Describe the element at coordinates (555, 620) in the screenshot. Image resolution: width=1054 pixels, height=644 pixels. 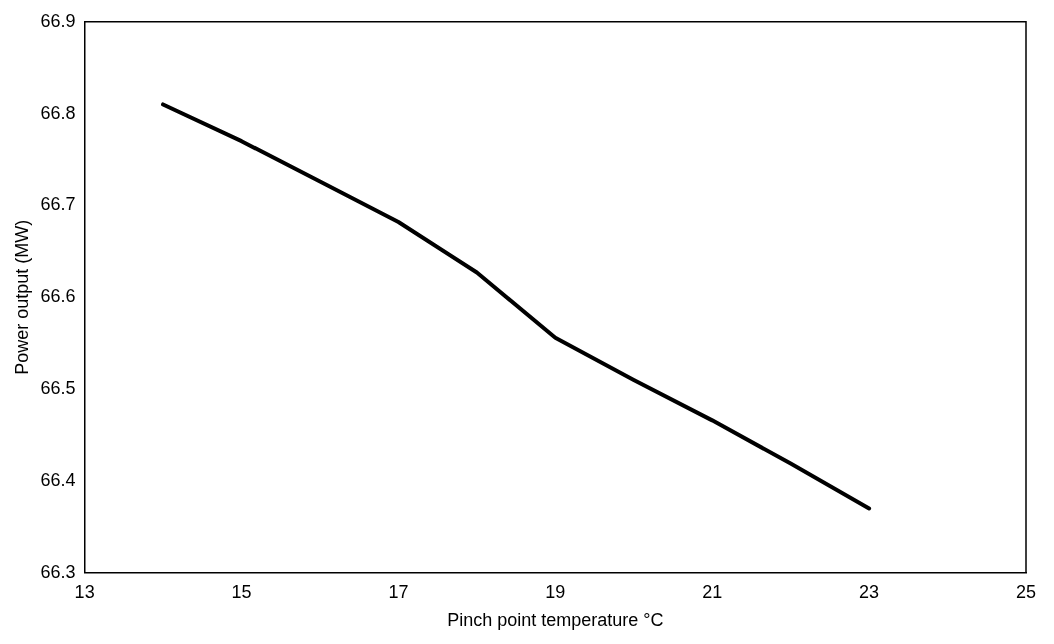
I see `x-axis-title: Pinch point temperature °C` at that location.